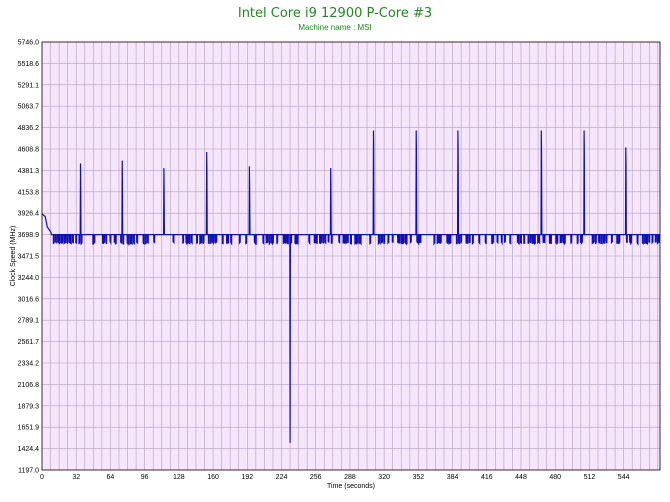  Describe the element at coordinates (28, 471) in the screenshot. I see `y-tick-label: 1197.0` at that location.